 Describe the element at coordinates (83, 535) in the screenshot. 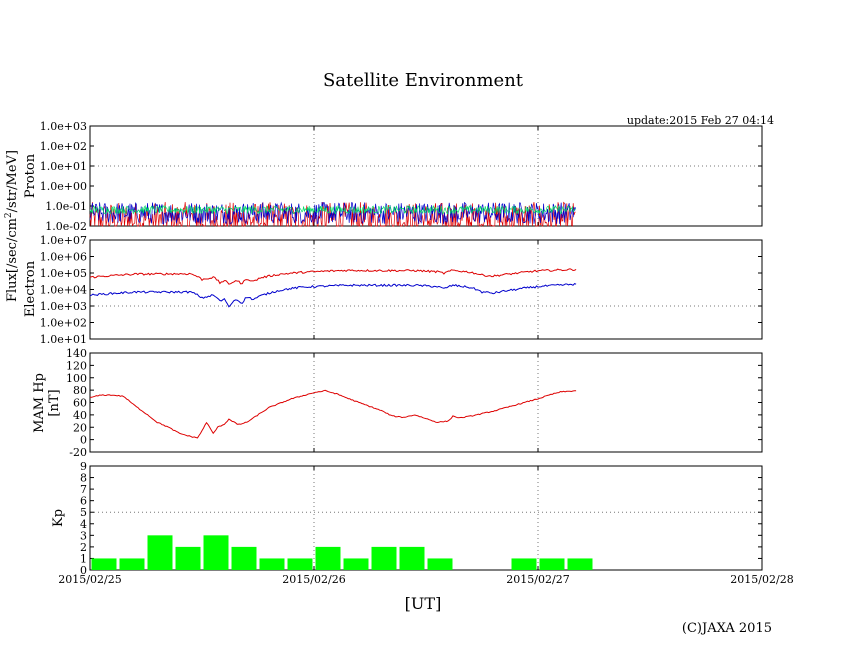

I see `kp-ytick-label: 3` at that location.